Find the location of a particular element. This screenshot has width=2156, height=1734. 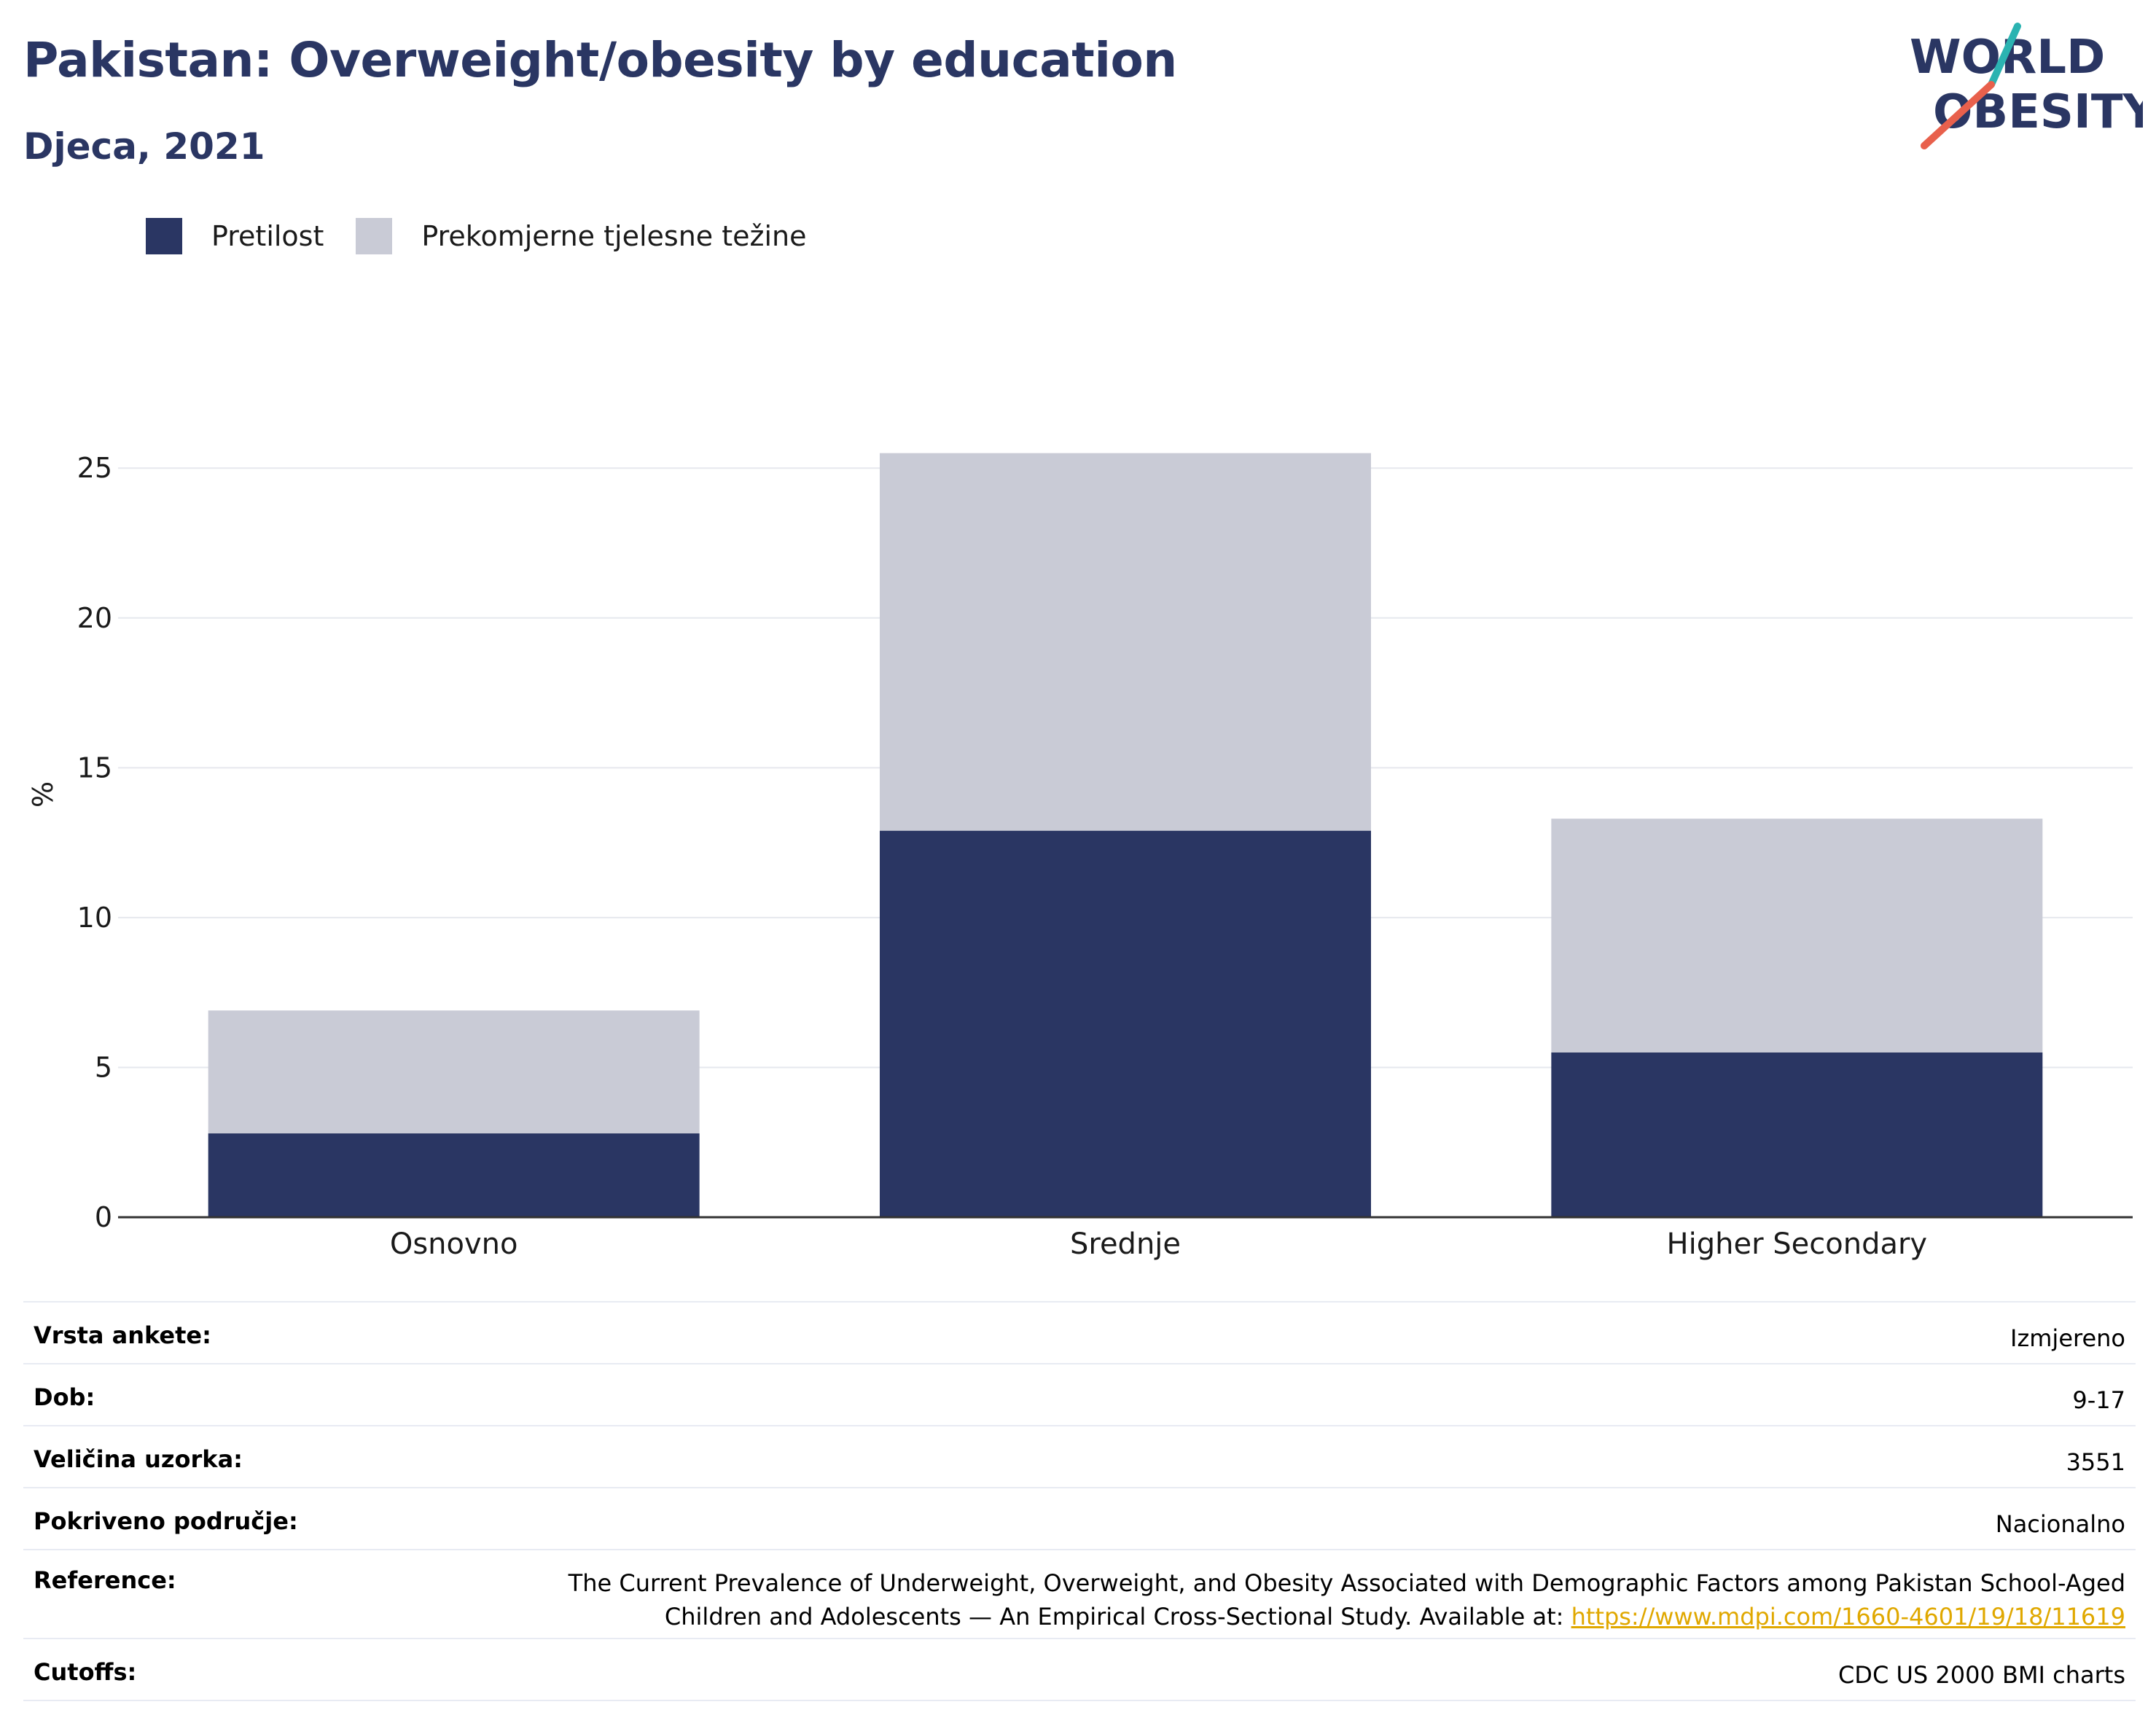

legend-swatch-obesity is located at coordinates (164, 236).